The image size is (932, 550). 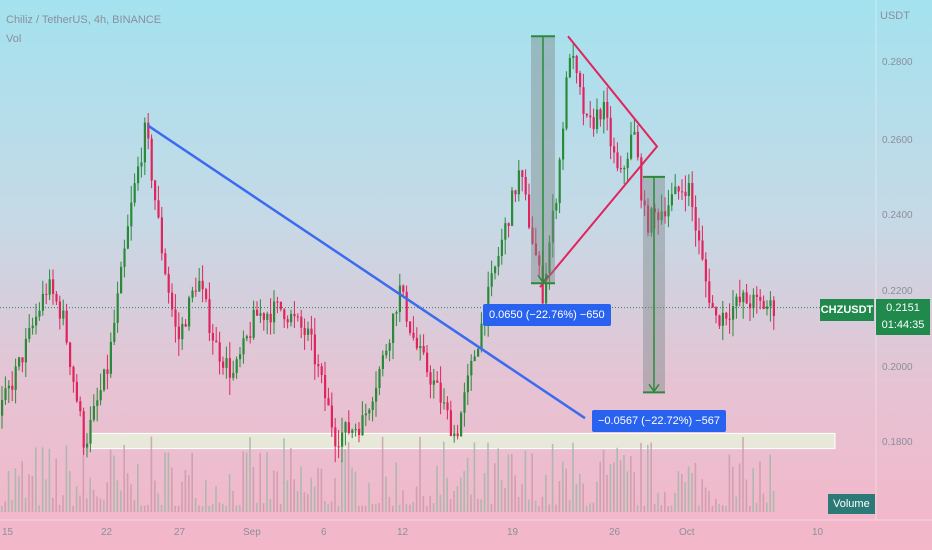 What do you see at coordinates (107, 532) in the screenshot?
I see `time-axis-tick: 22` at bounding box center [107, 532].